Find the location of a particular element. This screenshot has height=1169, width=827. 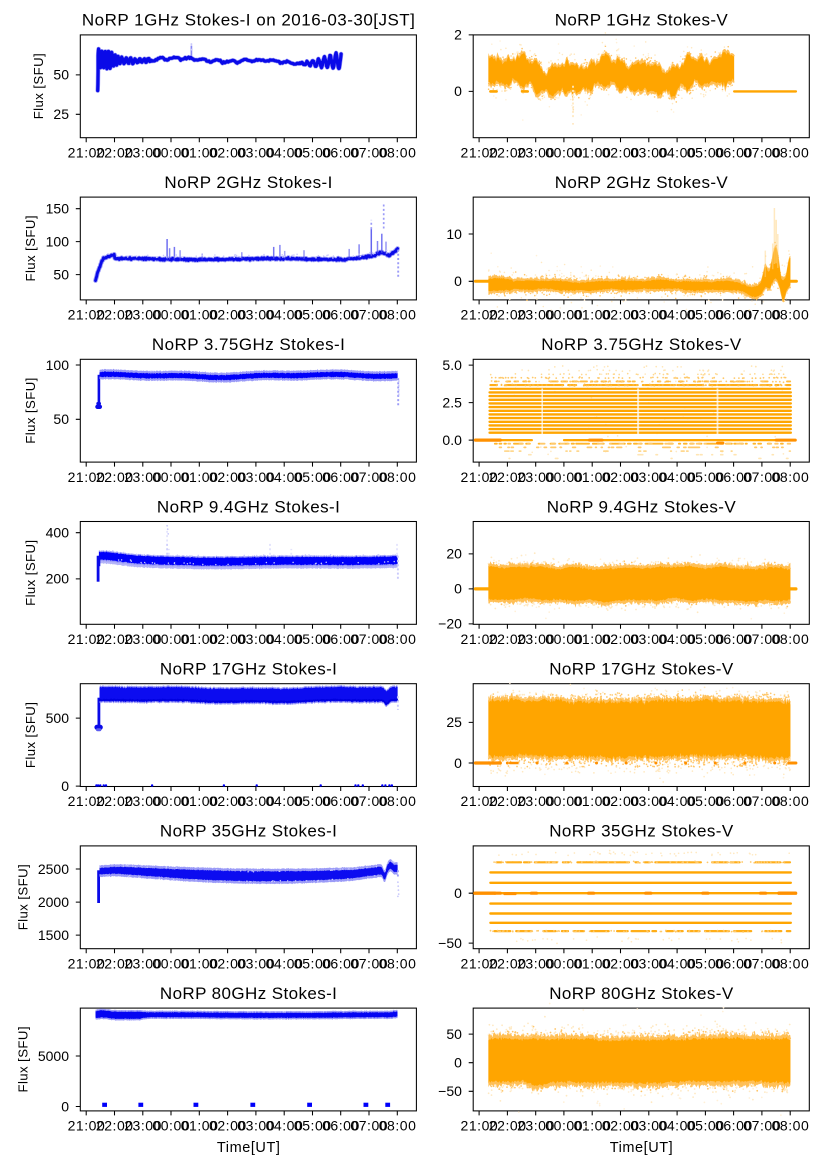

svg-text: 2 is located at coordinates (458, 35).